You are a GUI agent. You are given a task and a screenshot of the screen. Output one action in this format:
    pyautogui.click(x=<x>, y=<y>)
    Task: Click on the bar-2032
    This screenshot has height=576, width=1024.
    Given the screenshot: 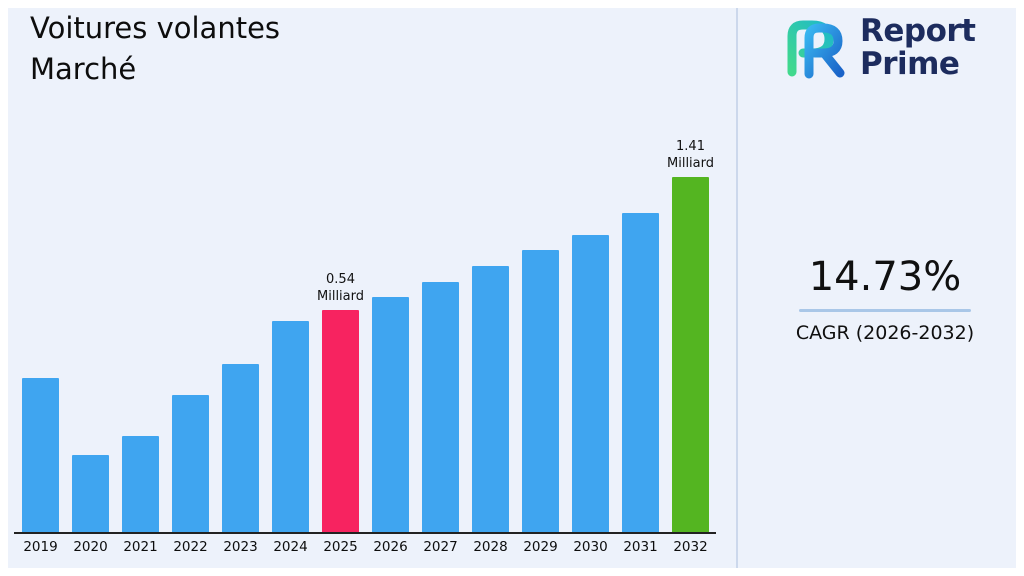 What is the action you would take?
    pyautogui.click(x=690, y=355)
    